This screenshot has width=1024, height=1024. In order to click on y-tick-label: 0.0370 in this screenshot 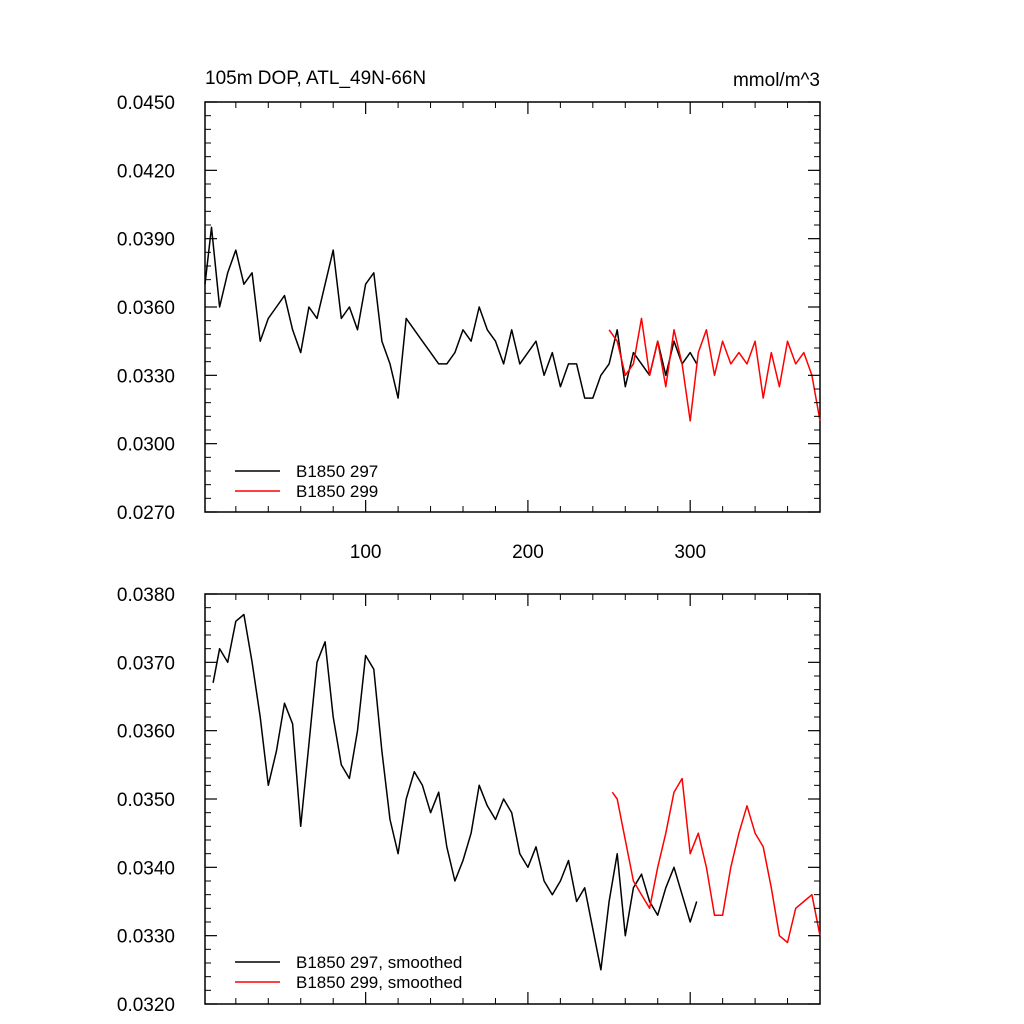, I will do `click(146, 663)`.